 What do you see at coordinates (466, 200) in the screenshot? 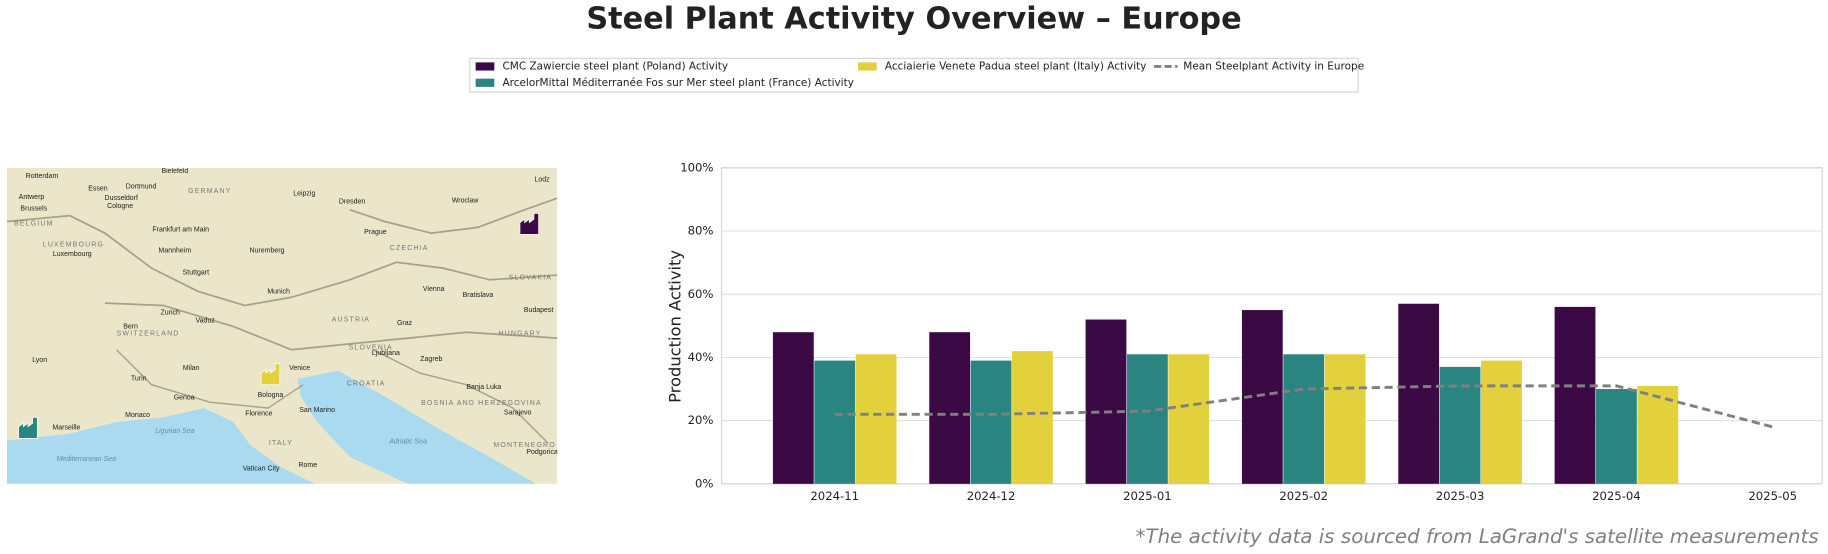
I see `map-label: Wroclaw` at bounding box center [466, 200].